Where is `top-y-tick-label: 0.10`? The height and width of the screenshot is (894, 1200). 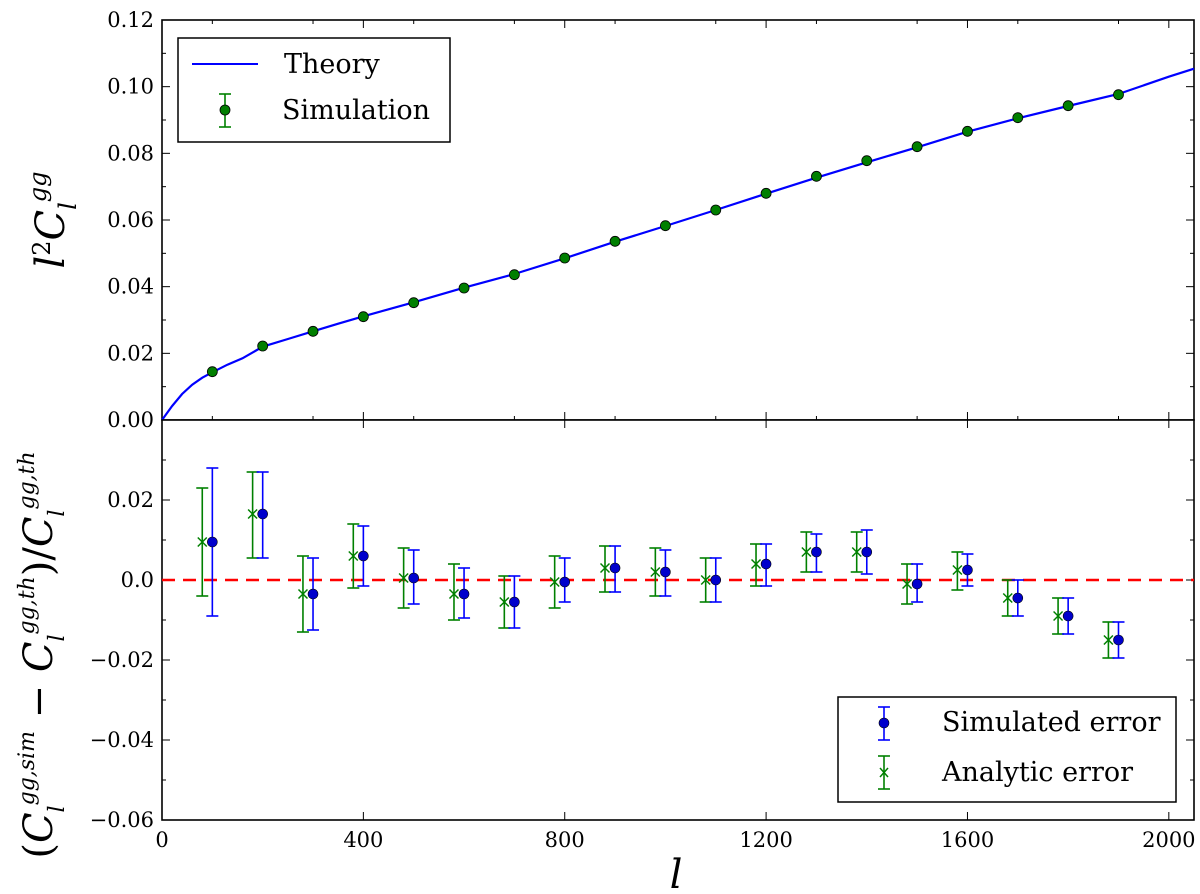
top-y-tick-label: 0.10 is located at coordinates (130, 87).